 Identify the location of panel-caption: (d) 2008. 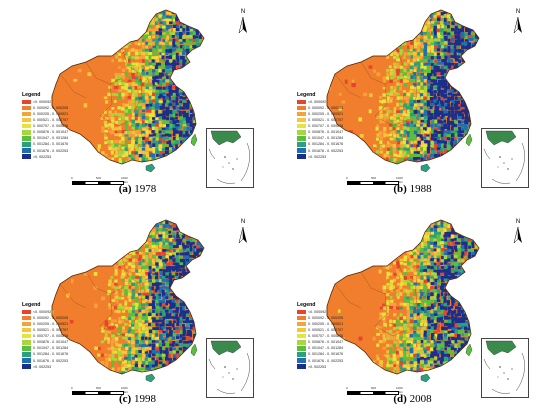
(412, 399).